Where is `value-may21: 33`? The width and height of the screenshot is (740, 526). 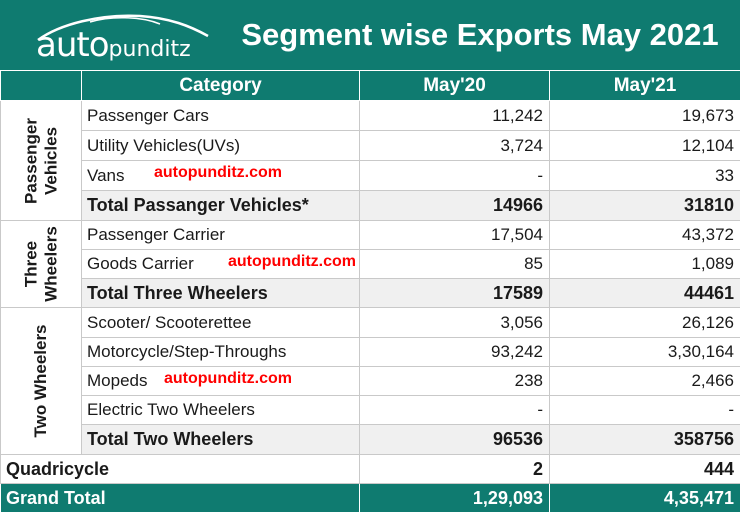
value-may21: 33 is located at coordinates (644, 175).